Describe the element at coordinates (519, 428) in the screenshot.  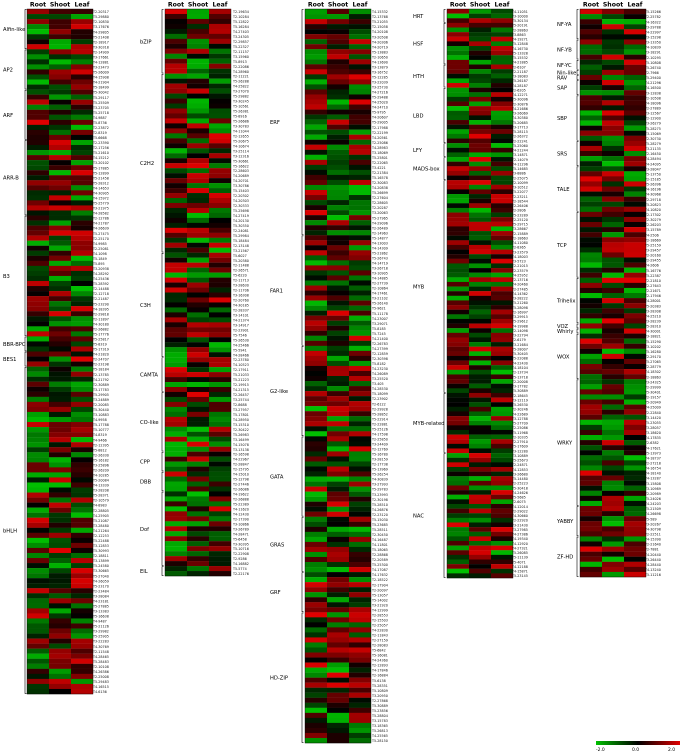
I see `gene-id-label: T2-25086` at that location.